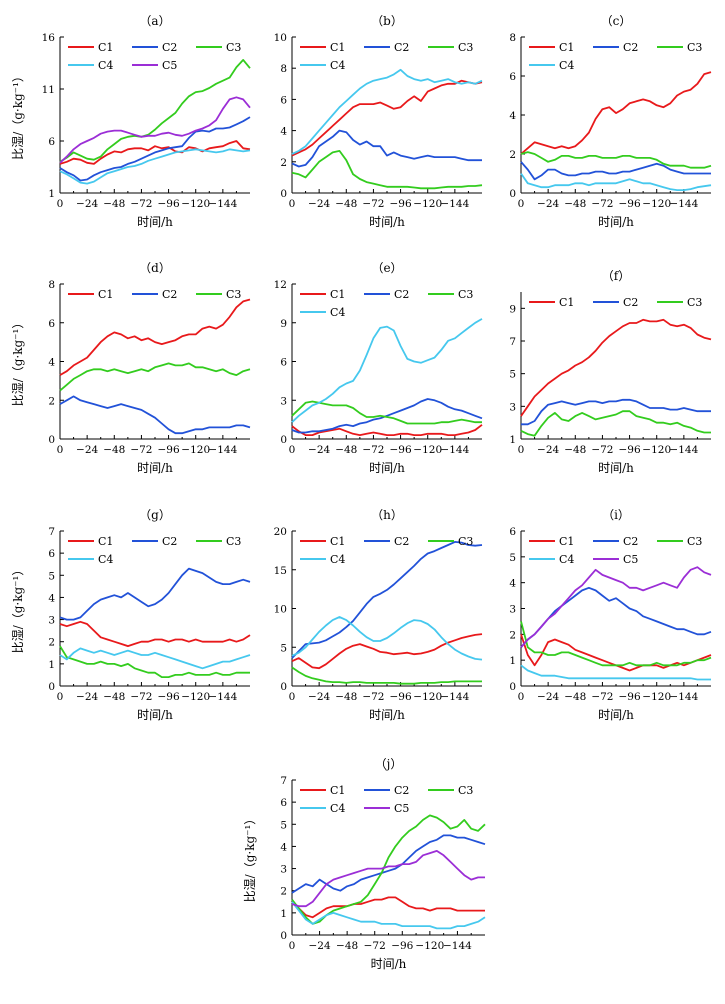  I want to click on panel-title: （i）, so click(616, 515).